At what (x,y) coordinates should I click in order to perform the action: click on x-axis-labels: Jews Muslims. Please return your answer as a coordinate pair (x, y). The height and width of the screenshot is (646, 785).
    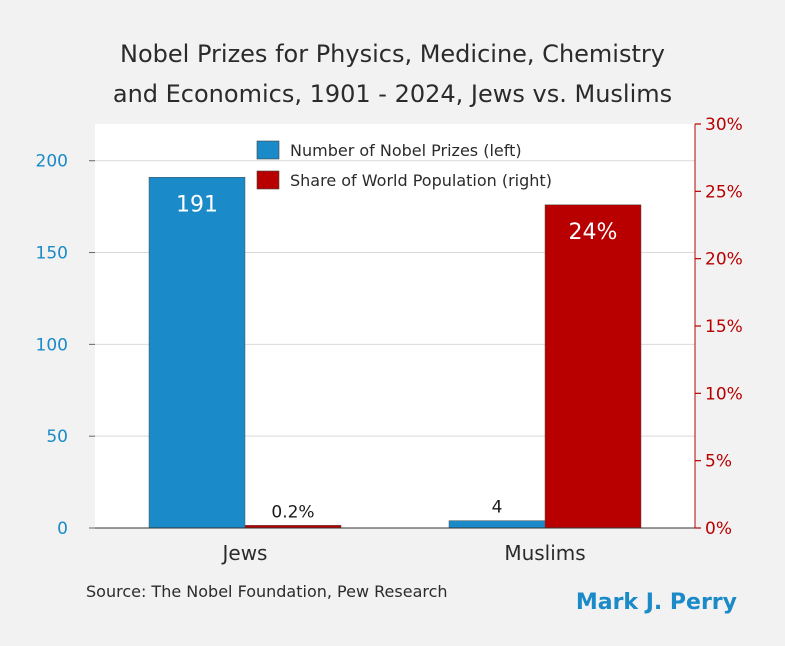
    Looking at the image, I should click on (403, 553).